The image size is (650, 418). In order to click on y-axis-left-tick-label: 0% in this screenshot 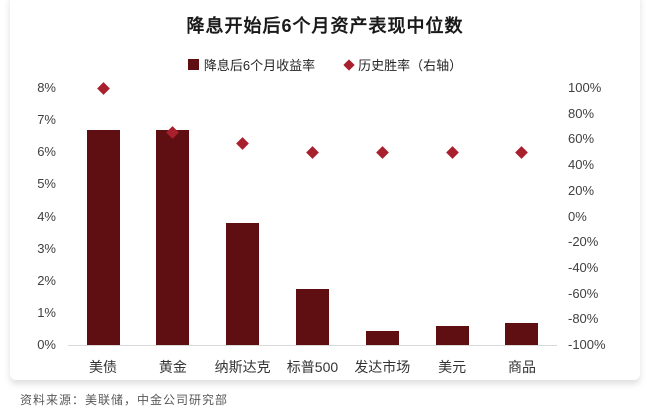, I will do `click(46, 344)`.